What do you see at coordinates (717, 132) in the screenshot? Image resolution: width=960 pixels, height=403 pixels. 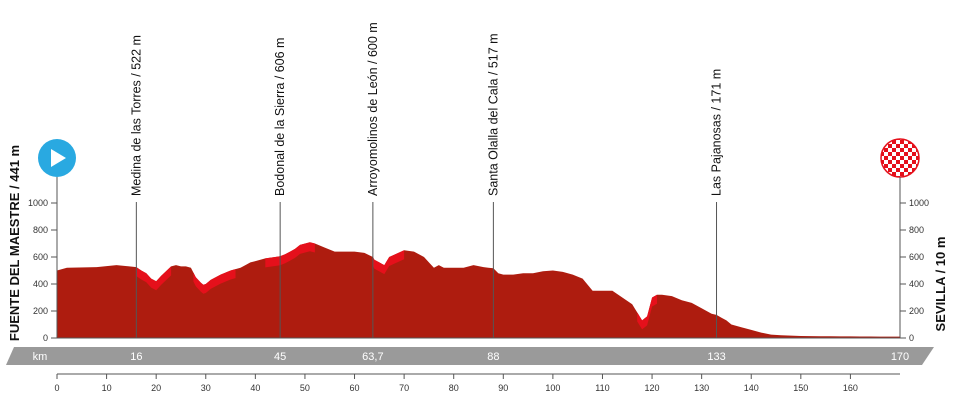 I see `waypoint-label: Las Pajanosas / 171 m` at bounding box center [717, 132].